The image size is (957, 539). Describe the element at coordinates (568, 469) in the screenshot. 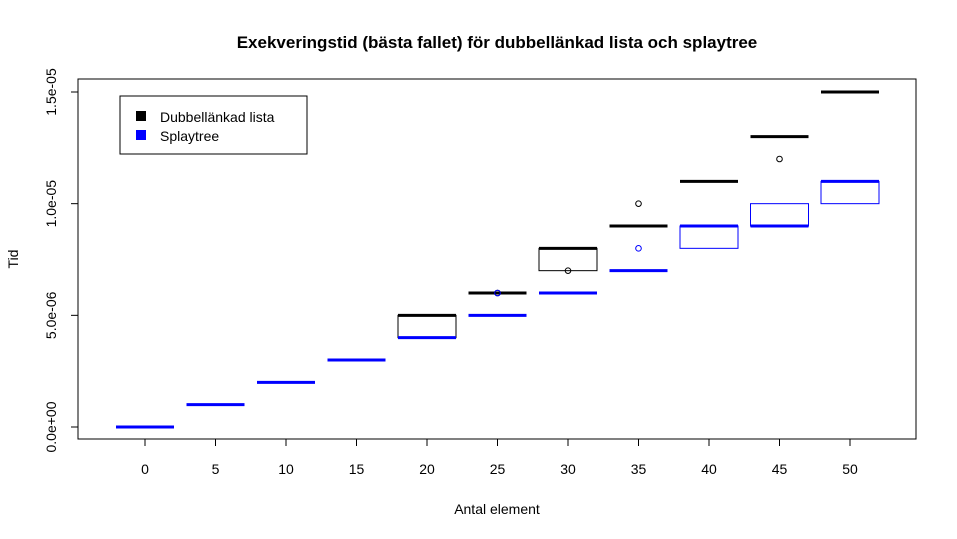

I see `x-tick-label: 30` at that location.